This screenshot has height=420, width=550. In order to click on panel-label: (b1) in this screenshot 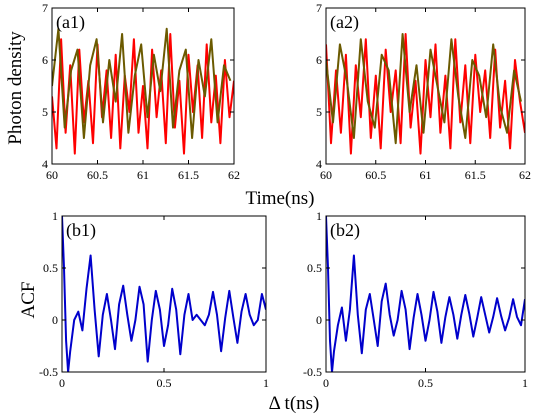, I will do `click(81, 230)`.